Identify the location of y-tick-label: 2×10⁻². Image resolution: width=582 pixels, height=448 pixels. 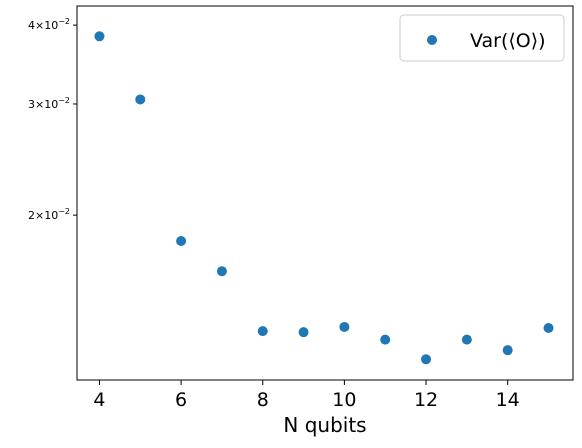
(49, 214).